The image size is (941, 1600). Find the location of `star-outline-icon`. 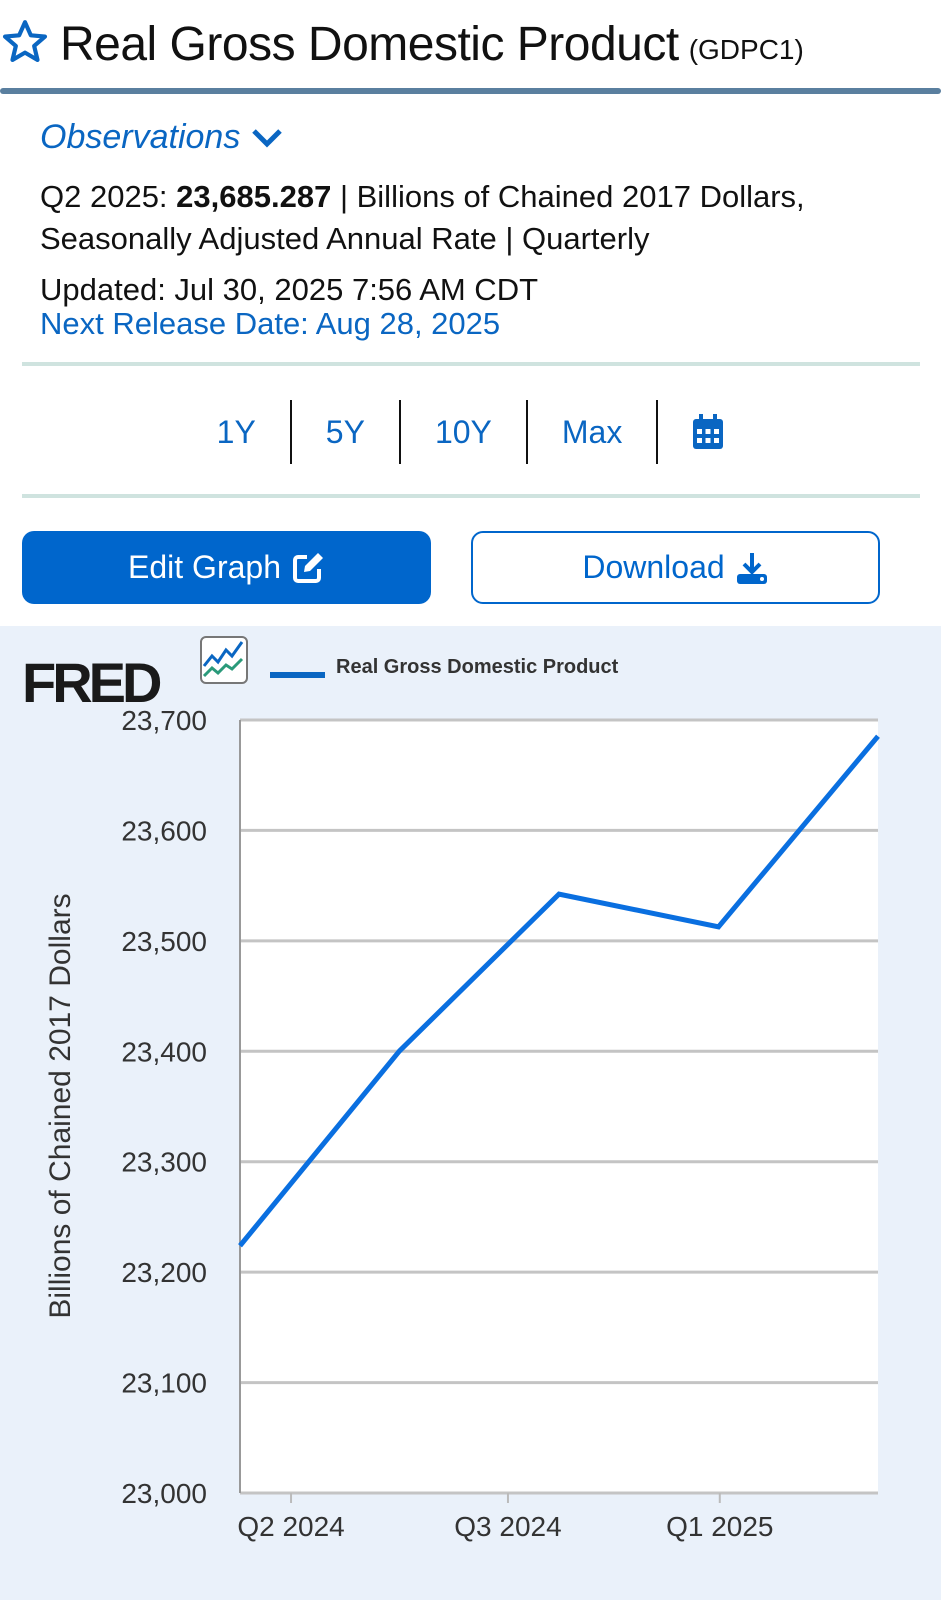

star-outline-icon is located at coordinates (25, 44).